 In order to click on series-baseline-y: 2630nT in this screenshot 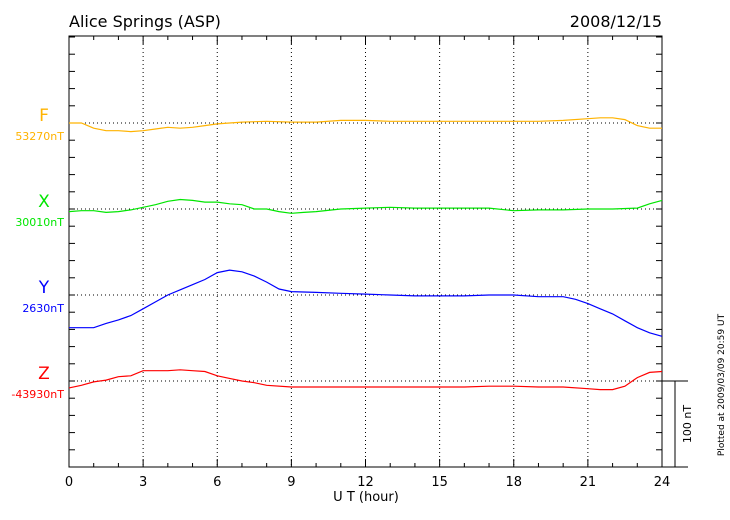, I will do `click(43, 308)`.